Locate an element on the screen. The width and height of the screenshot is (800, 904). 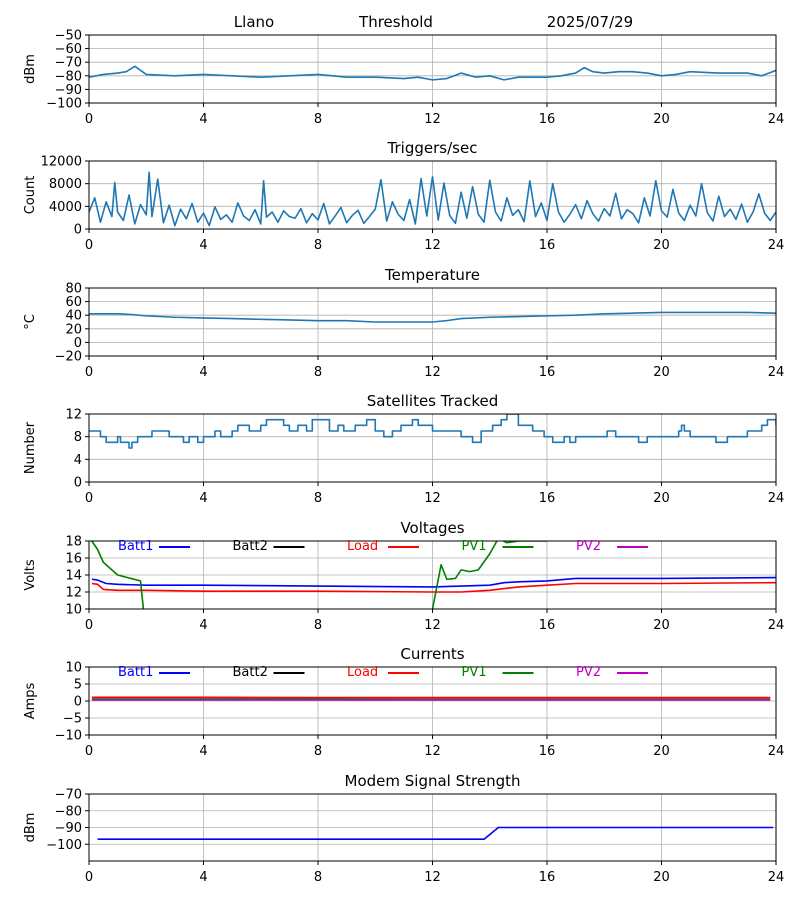
y-tick-label: −10 is located at coordinates (68, 736).